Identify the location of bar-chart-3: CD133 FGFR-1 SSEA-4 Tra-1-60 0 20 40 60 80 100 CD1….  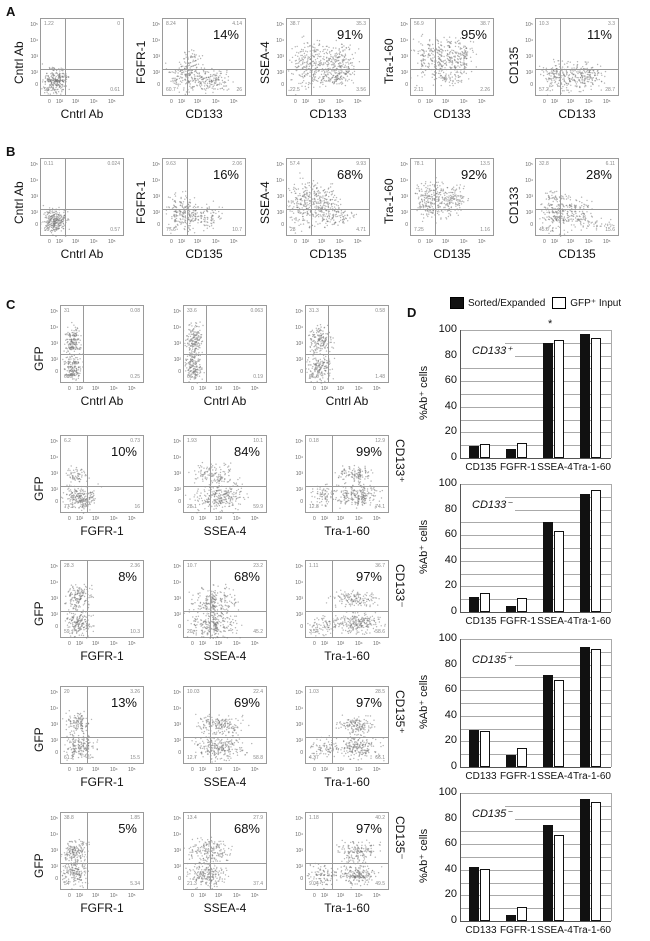
(515, 861).